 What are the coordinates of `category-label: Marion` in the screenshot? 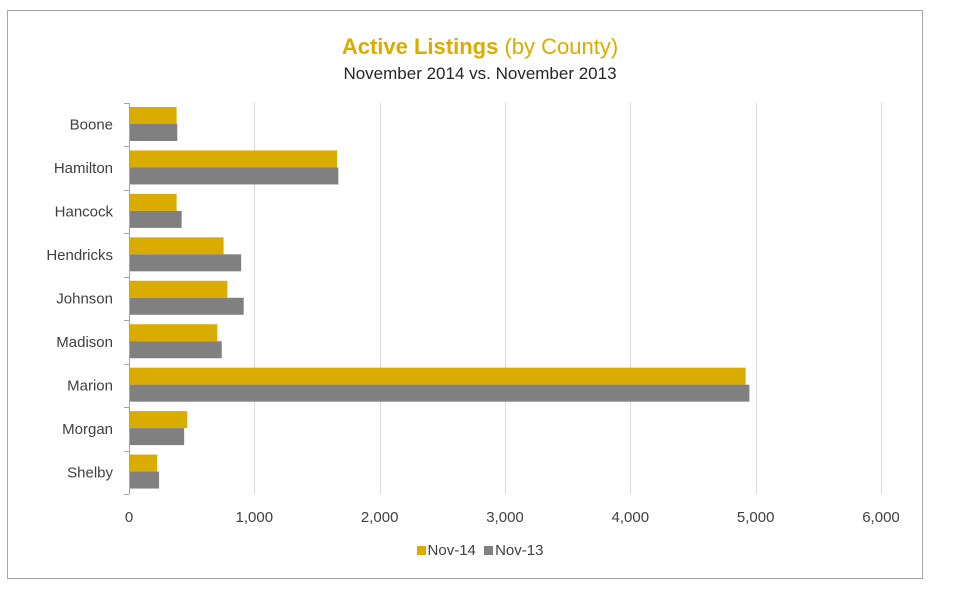 It's located at (90, 385).